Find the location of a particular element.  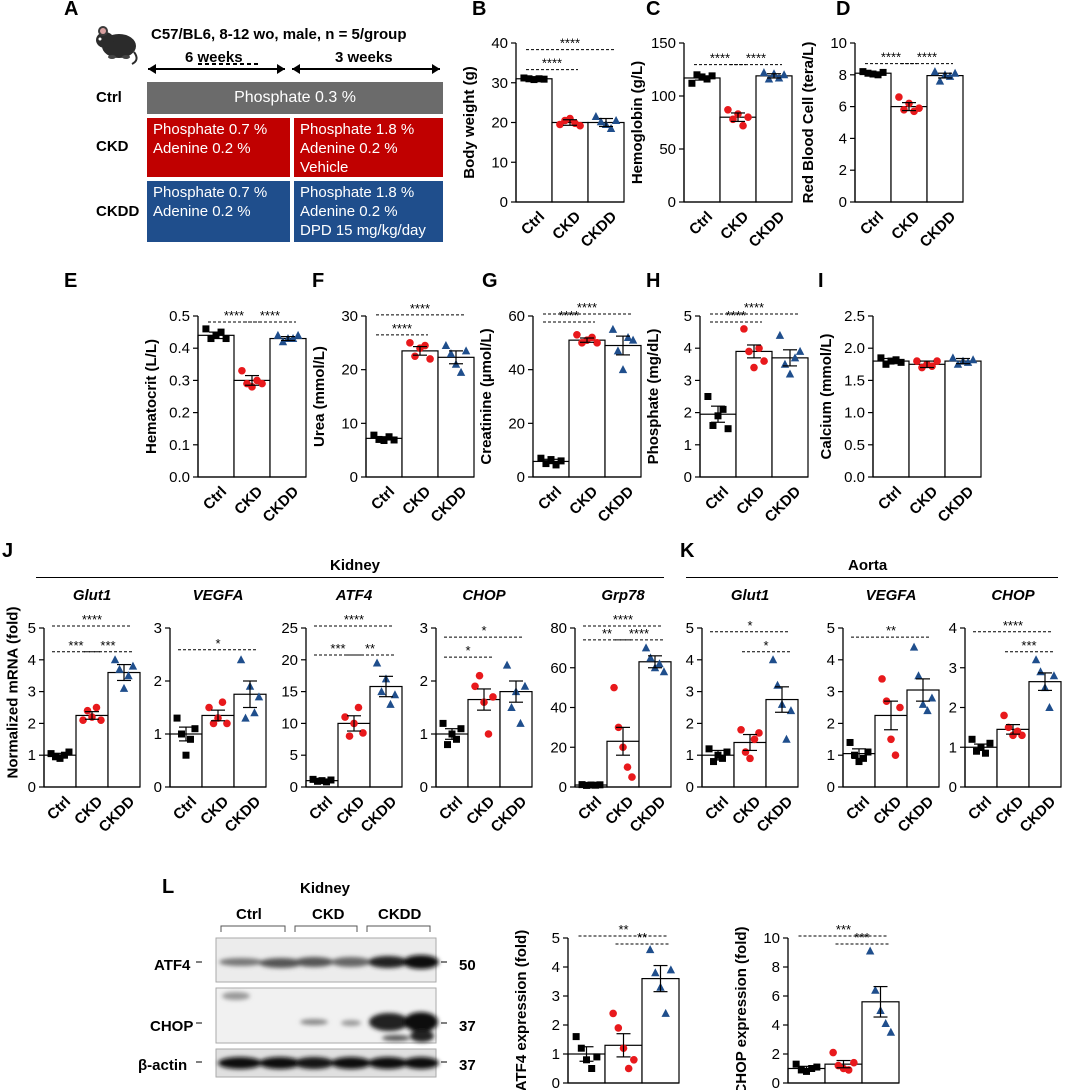

significance-label: ** is located at coordinates (642, 937).